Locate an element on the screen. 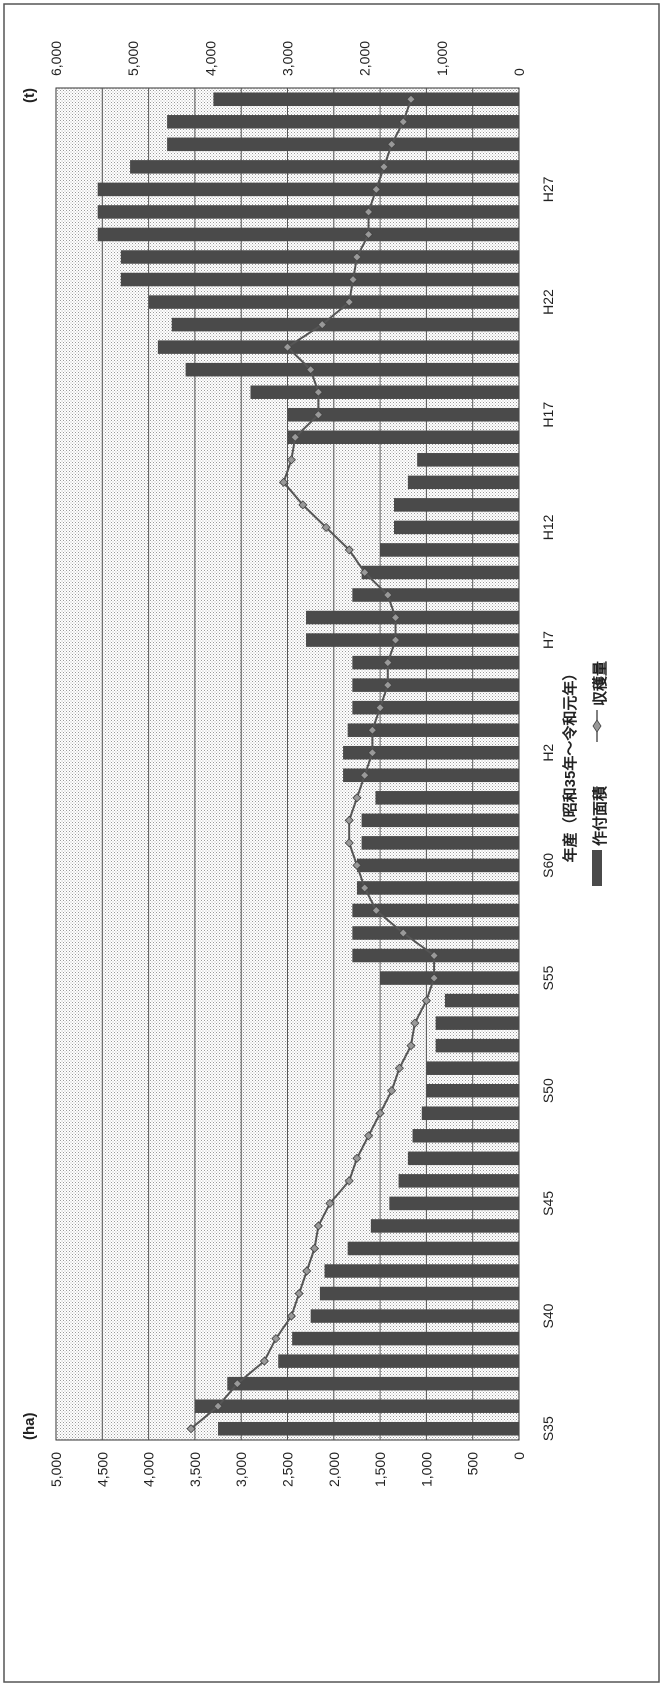  legend-item-harvest: 収穫量 is located at coordinates (600, 701).